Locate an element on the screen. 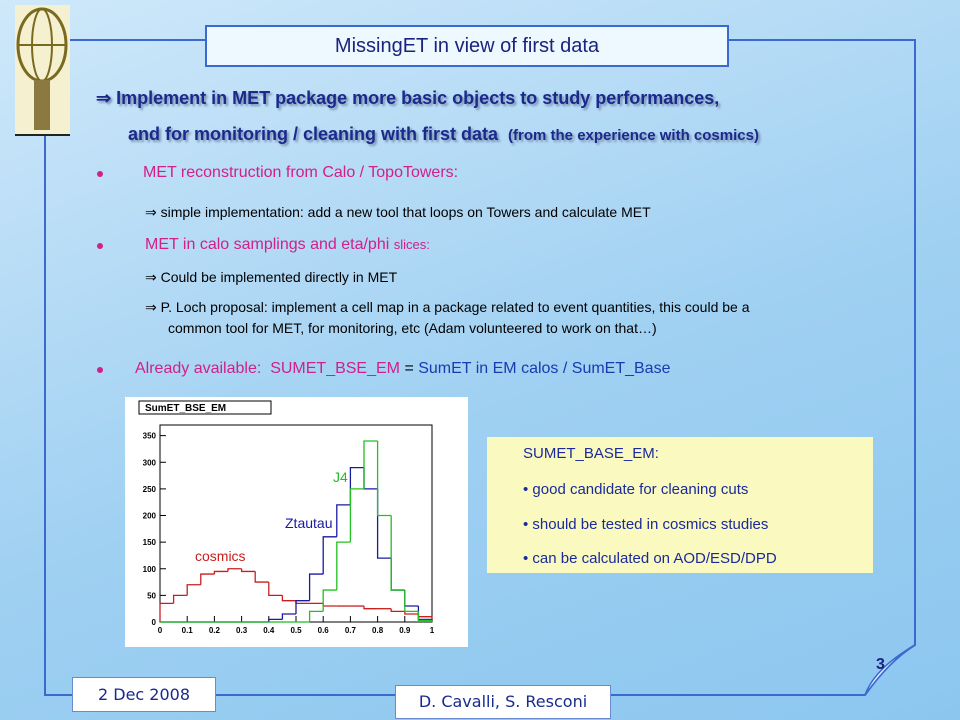 This screenshot has height=720, width=960. note-point: • should be tested in cosmics studies is located at coordinates (646, 524).